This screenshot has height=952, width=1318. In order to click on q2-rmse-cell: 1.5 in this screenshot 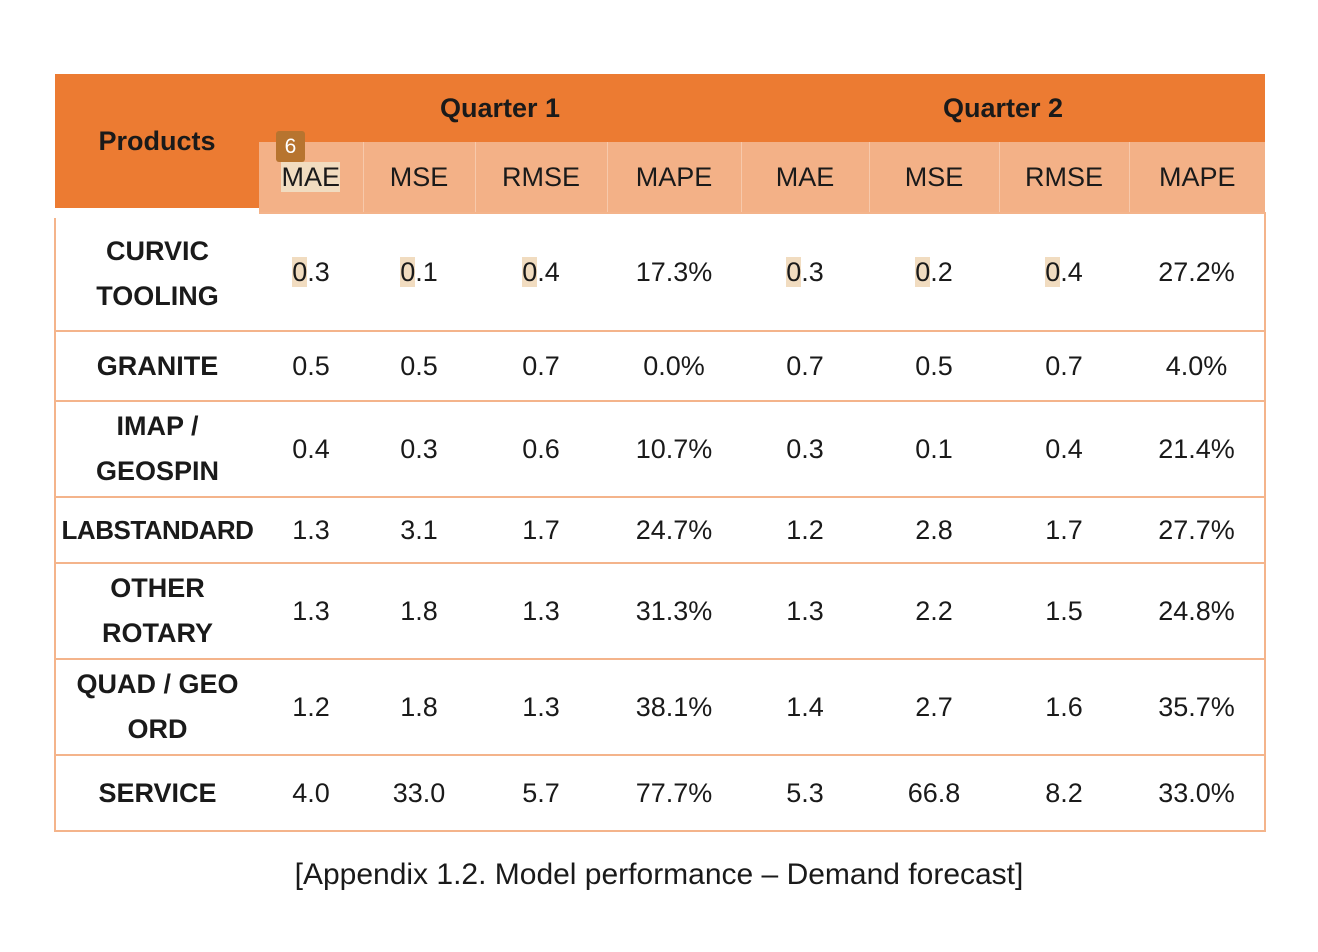, I will do `click(1064, 610)`.